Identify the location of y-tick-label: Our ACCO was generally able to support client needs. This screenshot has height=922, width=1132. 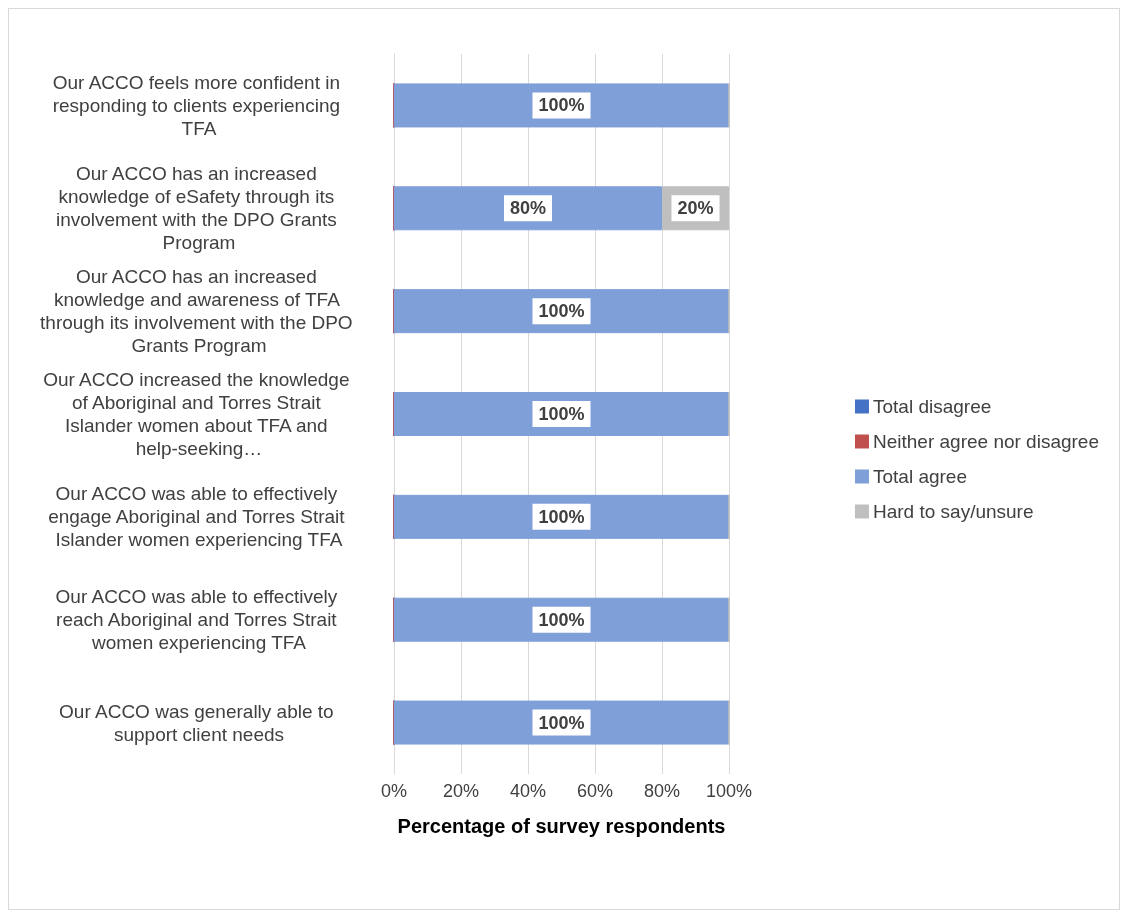
(199, 722).